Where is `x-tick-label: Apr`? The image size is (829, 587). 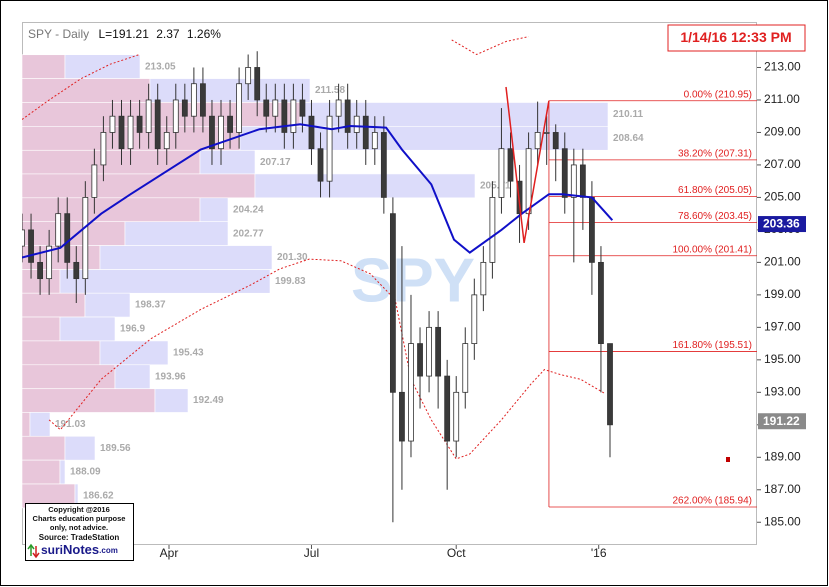
x-tick-label: Apr is located at coordinates (169, 553).